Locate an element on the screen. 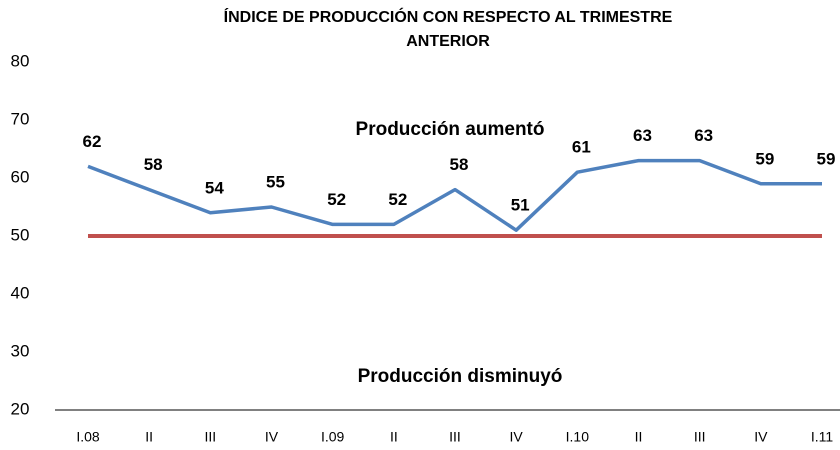 The width and height of the screenshot is (840, 450). y-tick-label: 30 is located at coordinates (20, 350).